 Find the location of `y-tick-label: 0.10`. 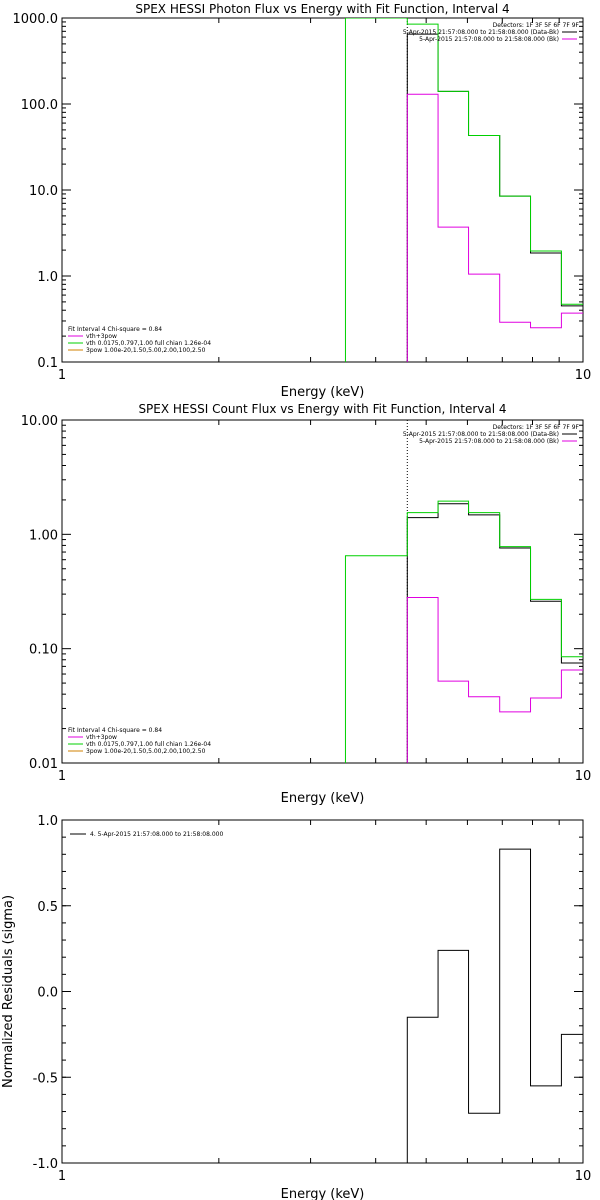

y-tick-label: 0.10 is located at coordinates (43, 650).